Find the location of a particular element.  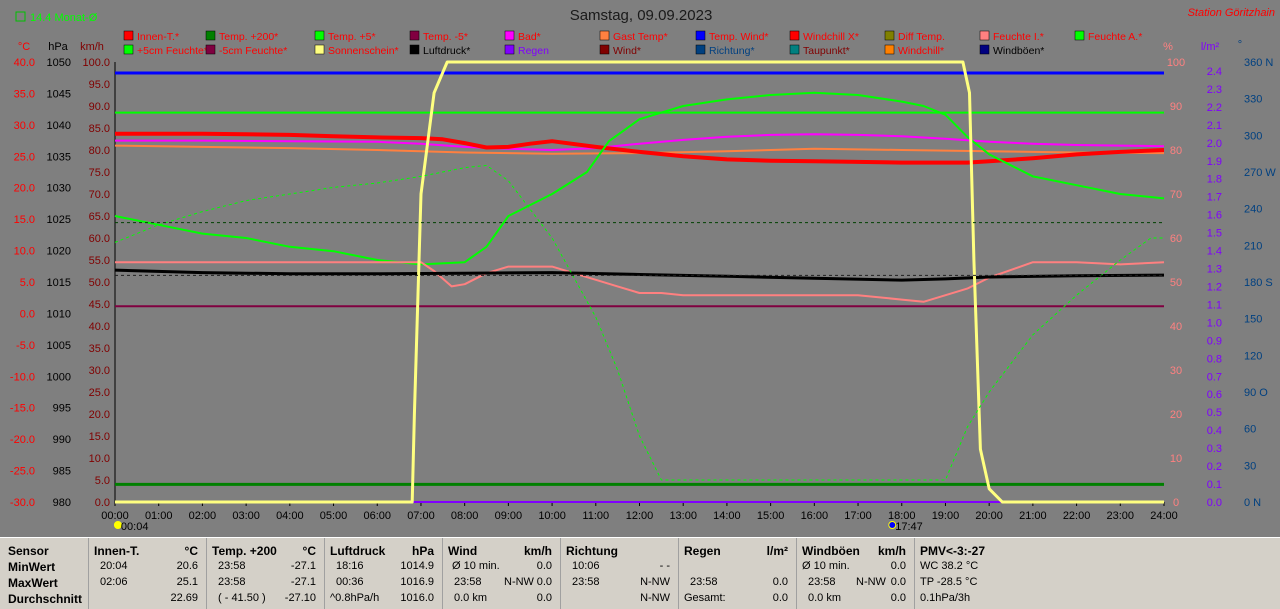

tick-label-kmh: 25.0 is located at coordinates (99, 393).